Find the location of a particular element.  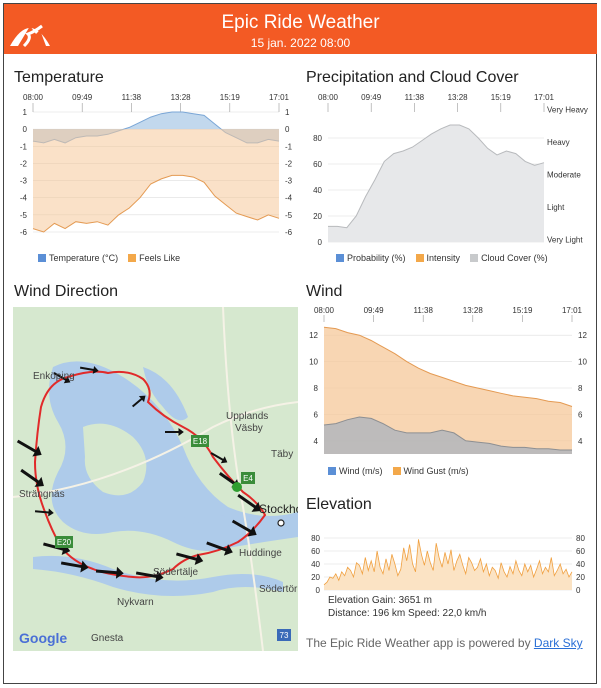

elevation-area is located at coordinates (448, 564).